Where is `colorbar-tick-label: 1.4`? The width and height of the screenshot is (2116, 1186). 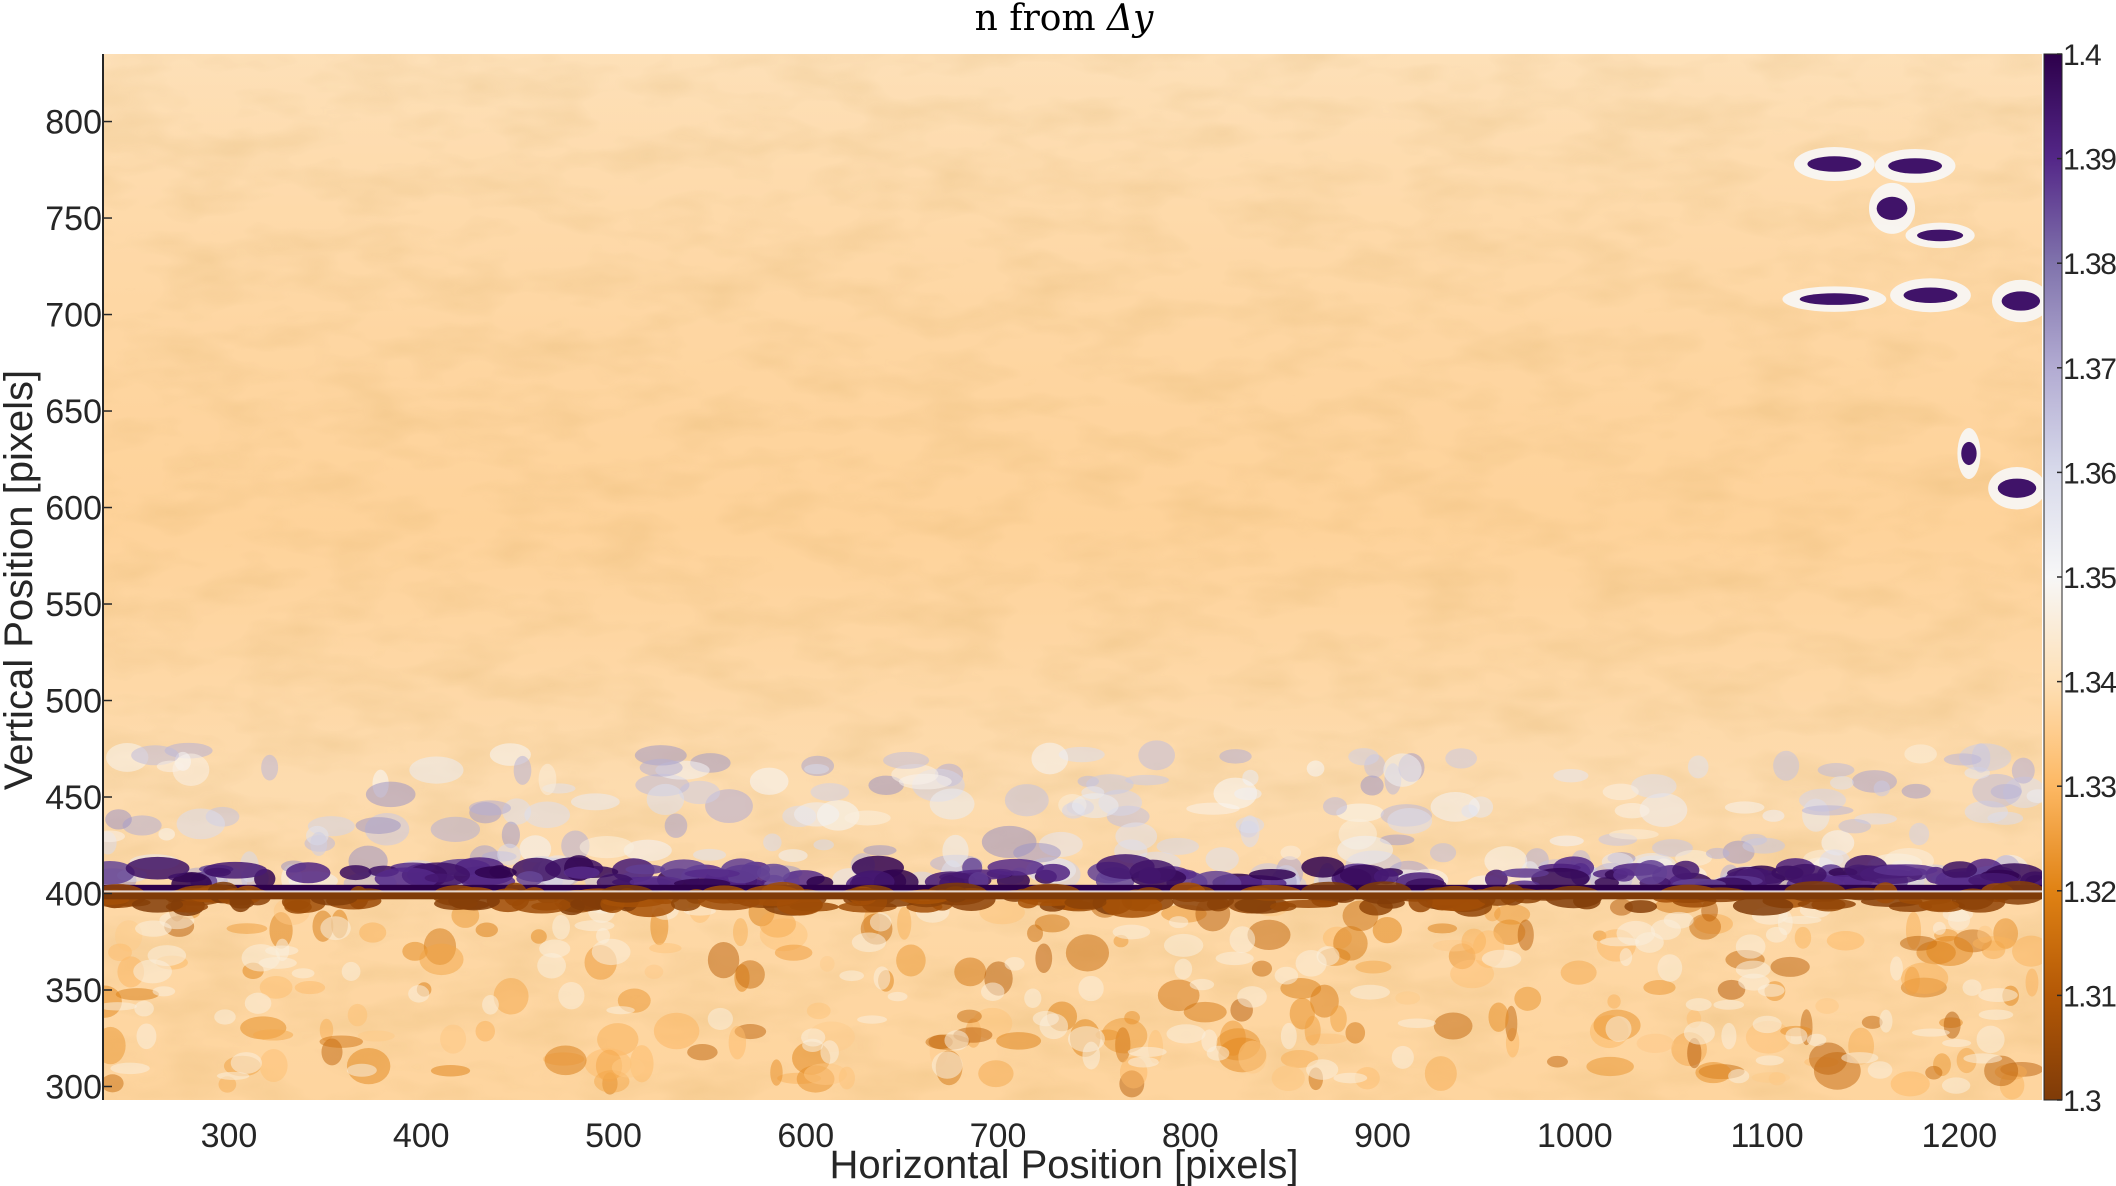 colorbar-tick-label: 1.4 is located at coordinates (2082, 55).